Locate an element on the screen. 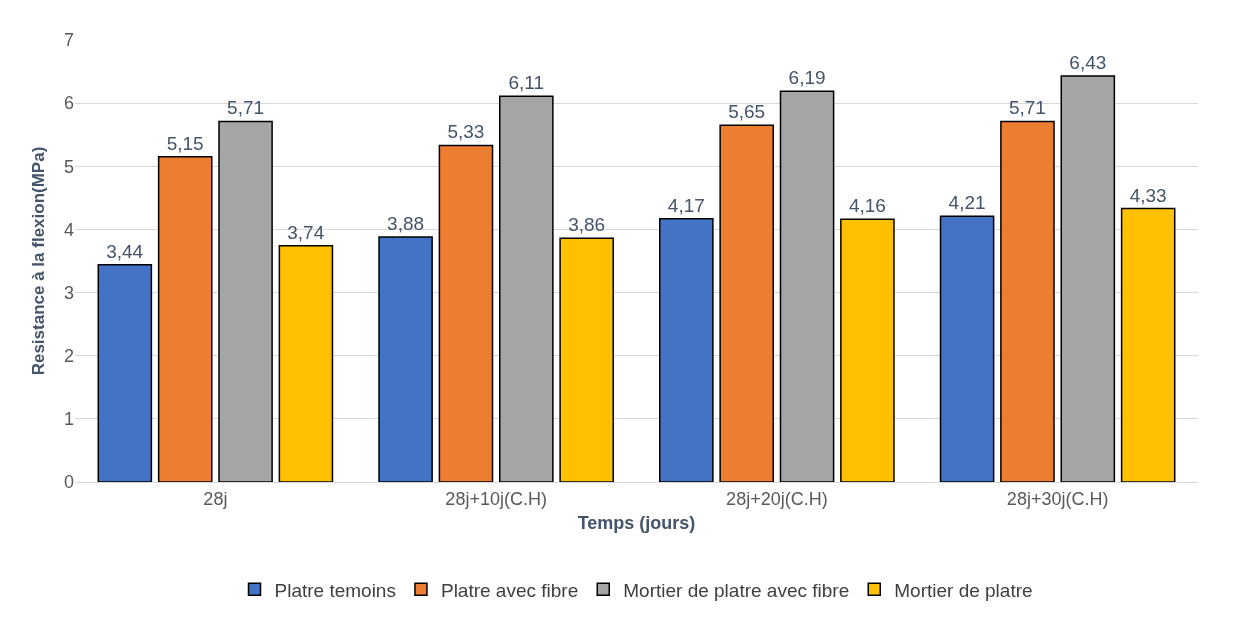  legend-label: Mortier de platre is located at coordinates (963, 590).